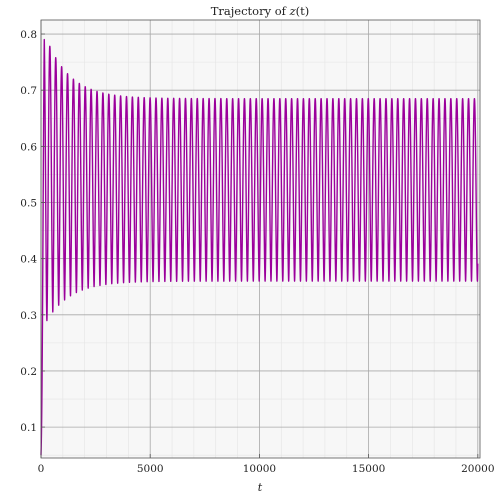 Image resolution: width=500 pixels, height=500 pixels. Describe the element at coordinates (259, 469) in the screenshot. I see `x-tick-label: 10000` at that location.